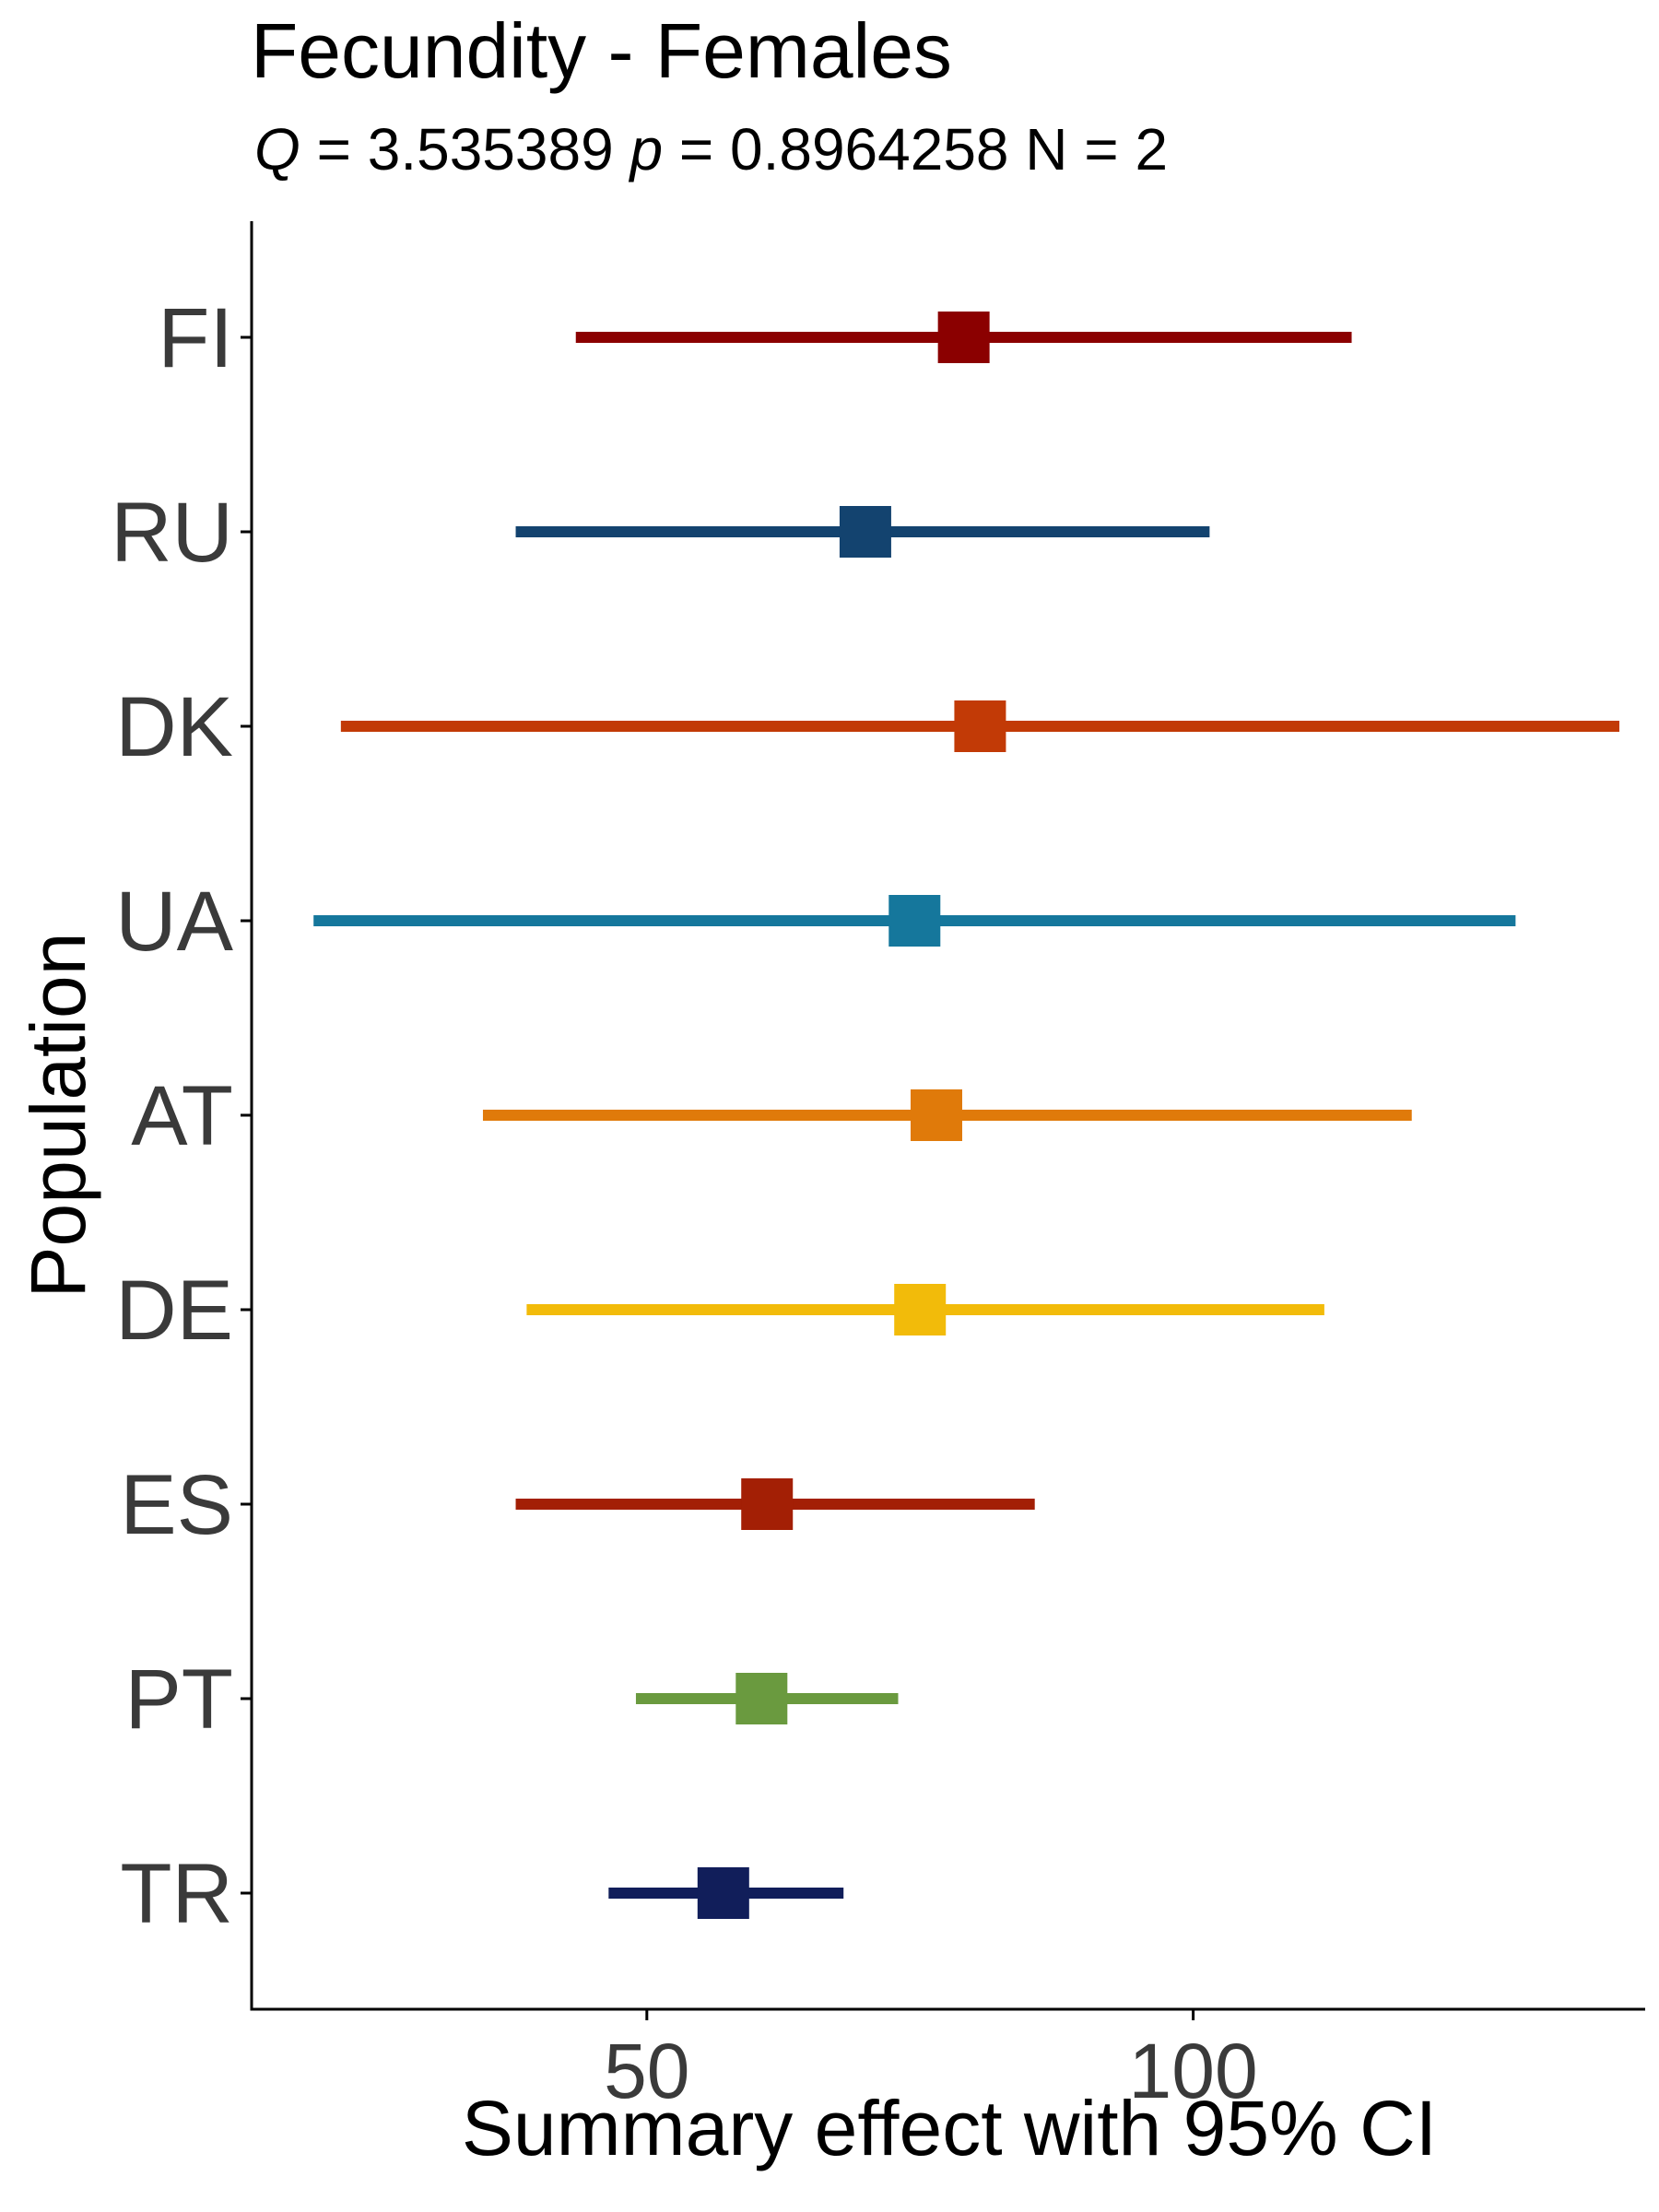 Image resolution: width=1659 pixels, height=2212 pixels. I want to click on estimate-point-ru, so click(865, 532).